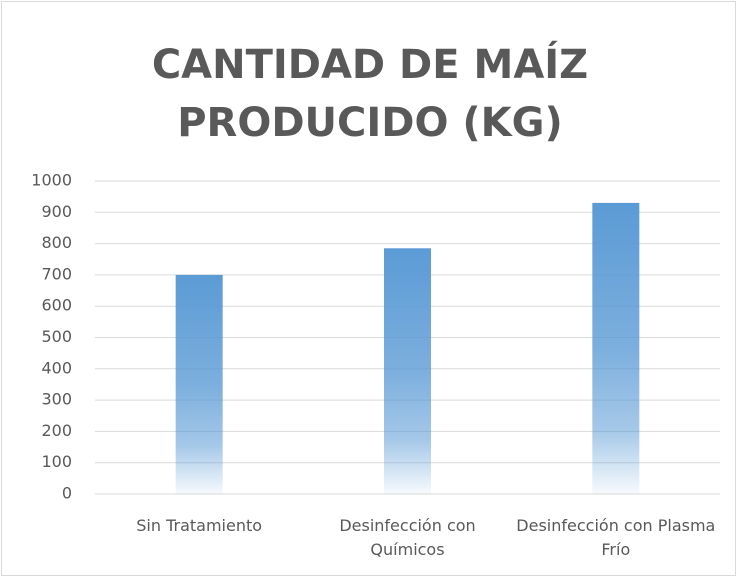 This screenshot has height=579, width=739. I want to click on x-tick-label: Sin Tratamiento, so click(199, 525).